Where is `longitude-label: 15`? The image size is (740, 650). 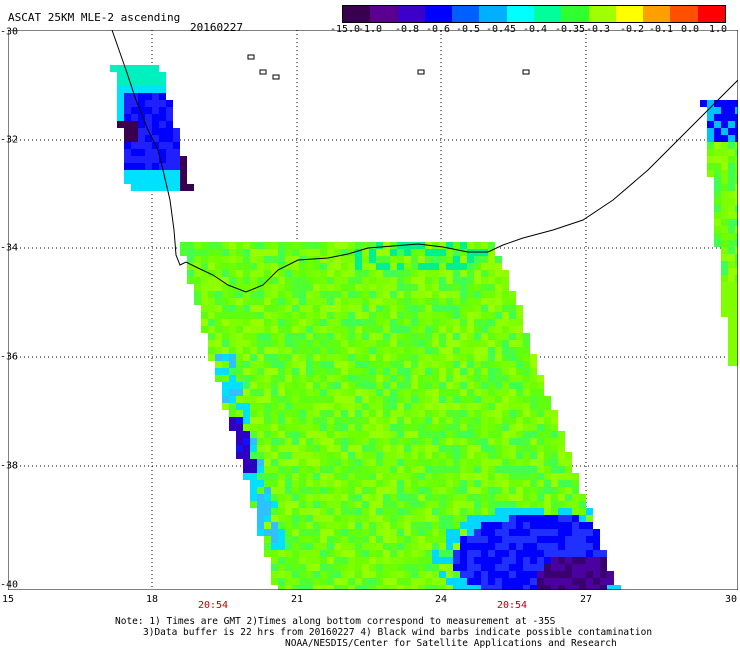 longitude-label: 15 is located at coordinates (8, 599).